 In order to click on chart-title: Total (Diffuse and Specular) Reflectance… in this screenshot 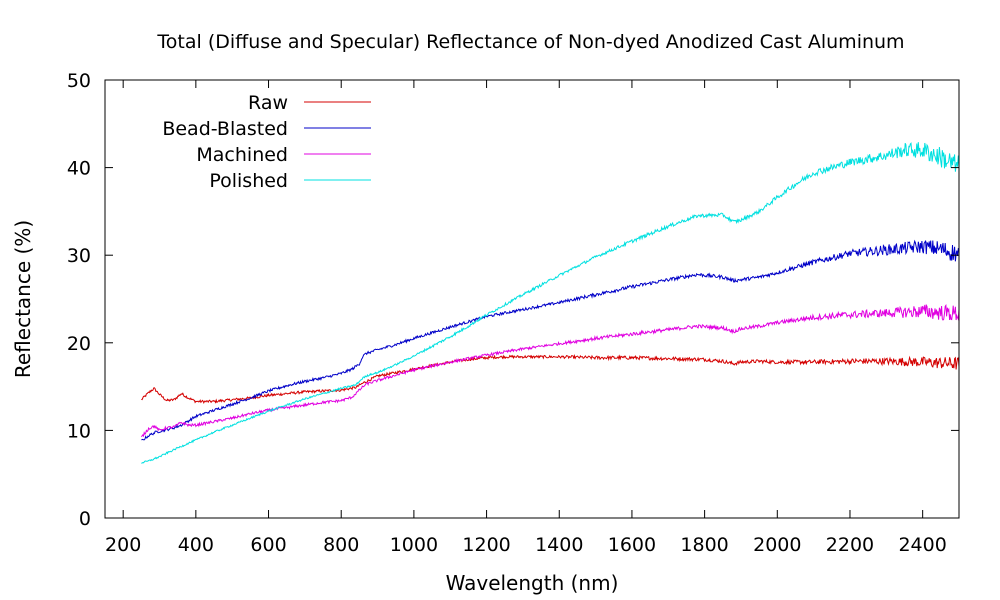, I will do `click(530, 42)`.